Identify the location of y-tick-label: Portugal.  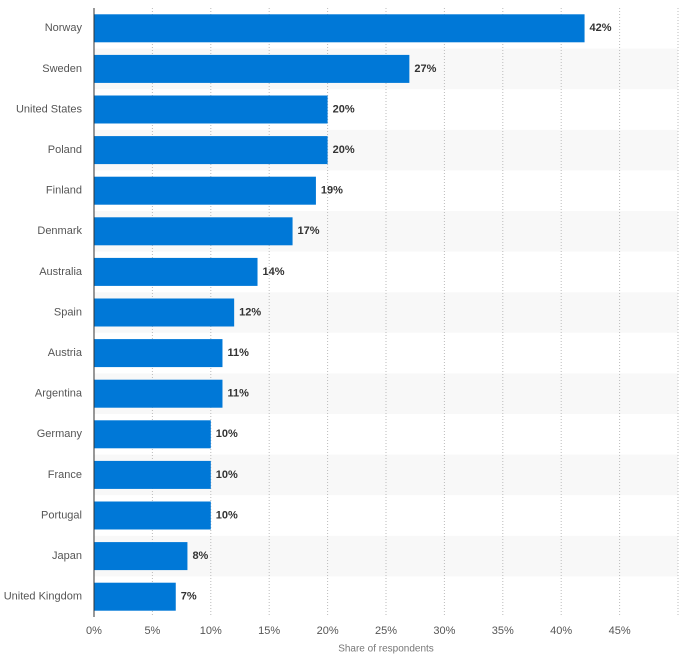
(61, 515).